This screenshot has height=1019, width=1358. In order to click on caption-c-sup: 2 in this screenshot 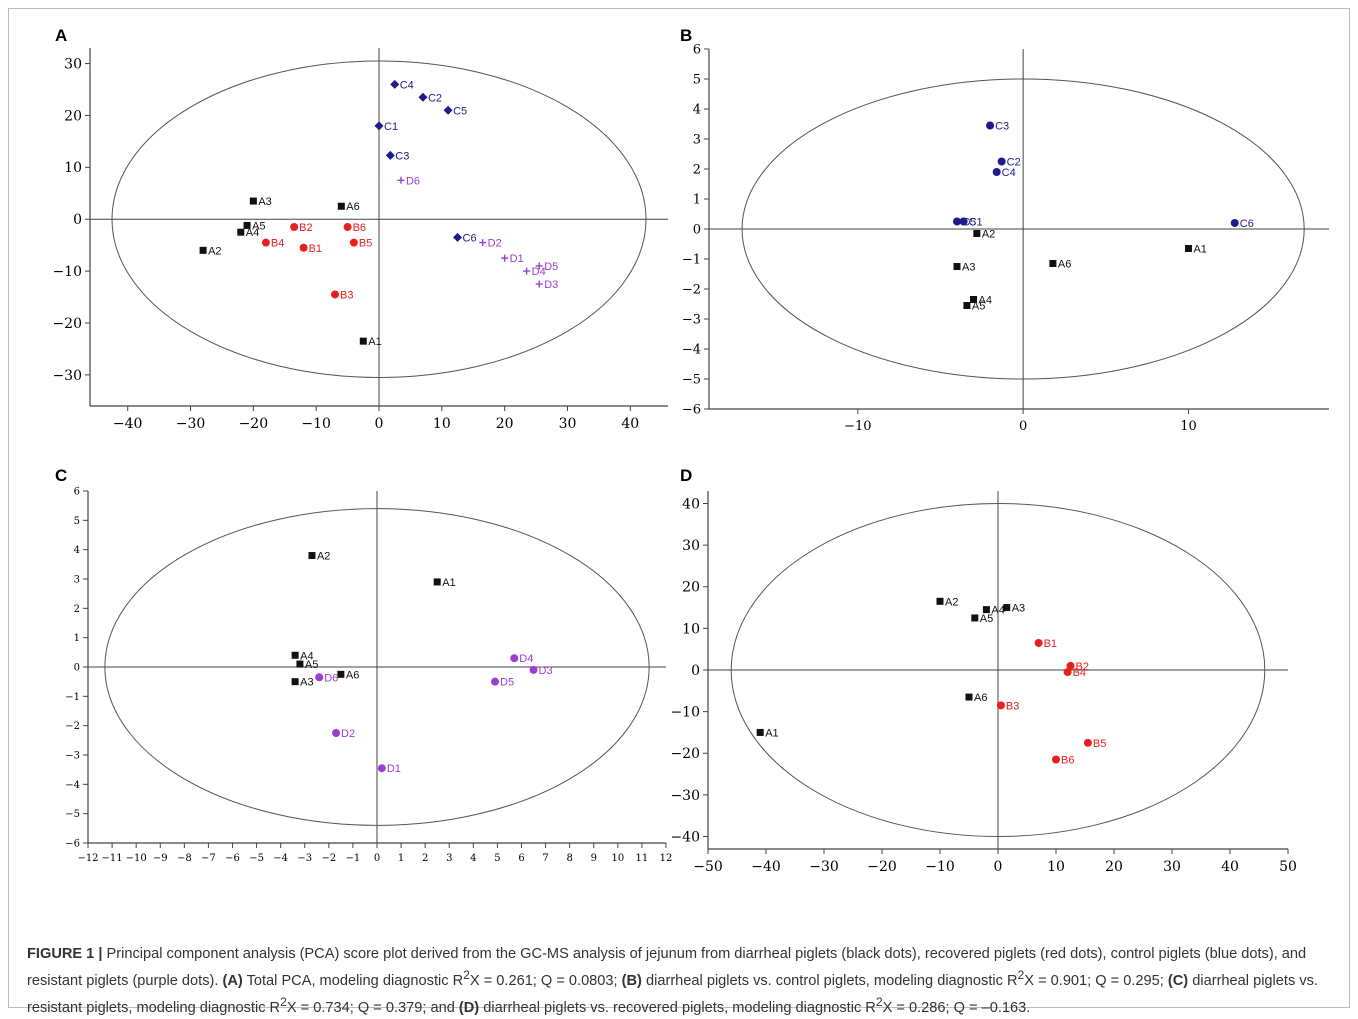, I will do `click(283, 1001)`.